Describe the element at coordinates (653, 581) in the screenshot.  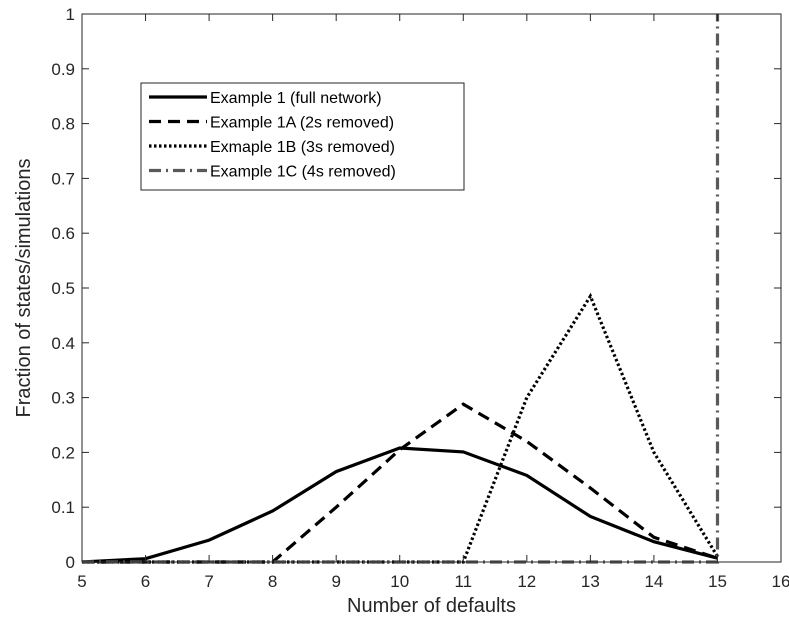
I see `x-tick-label: 14` at that location.